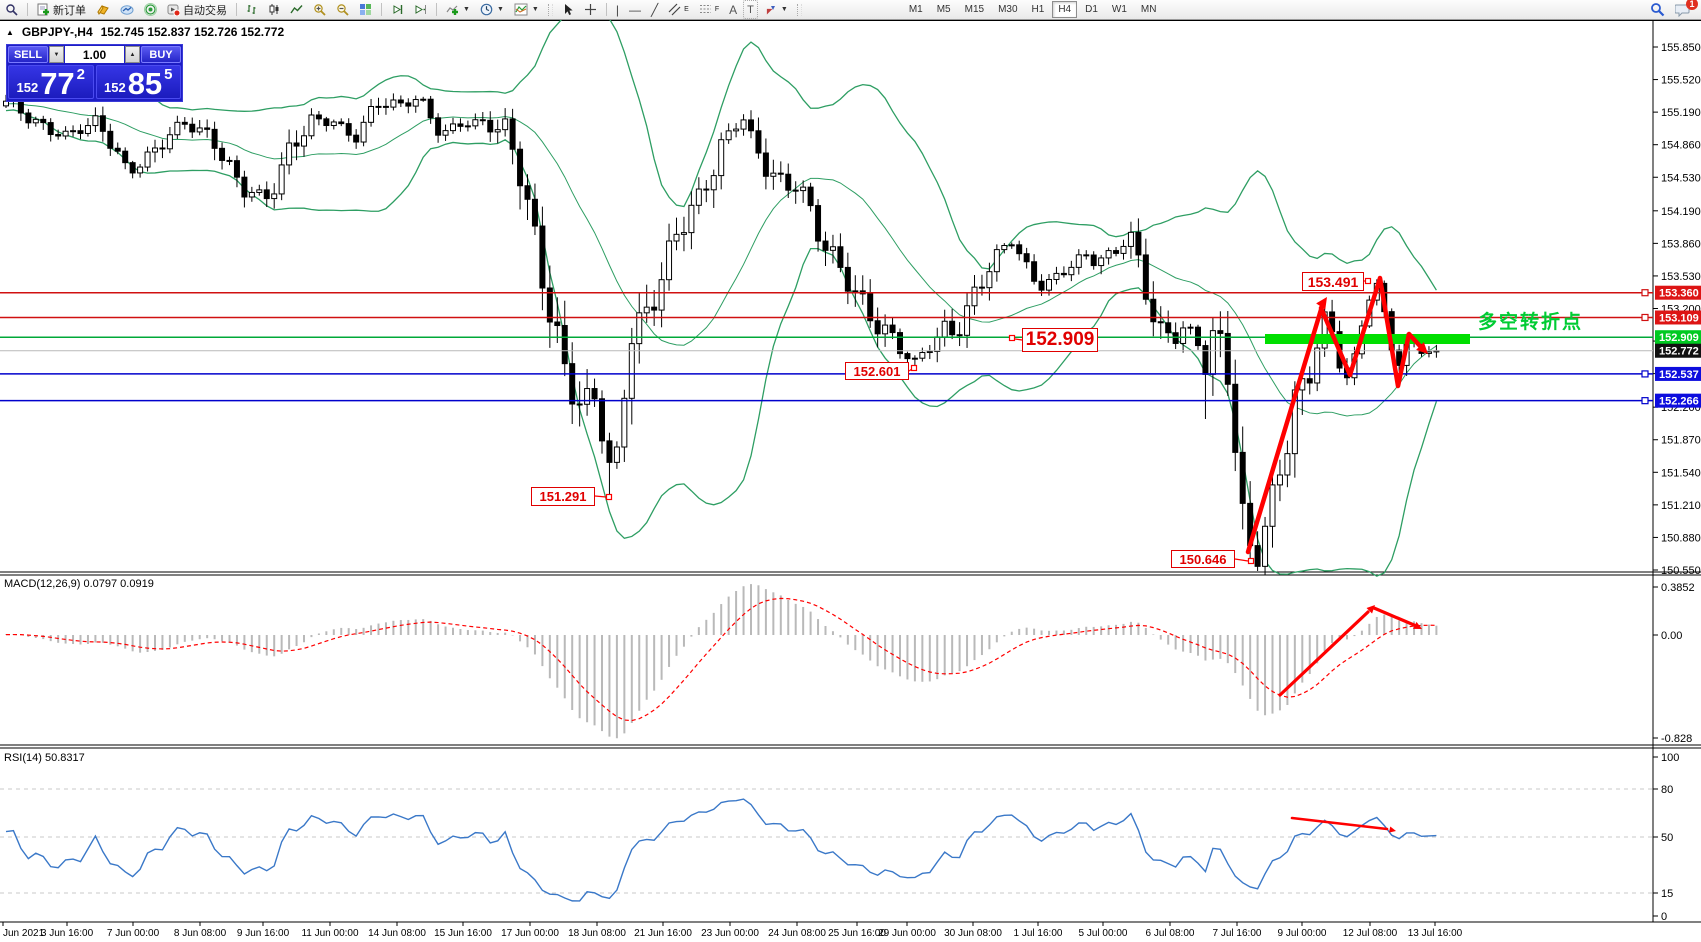 This screenshot has width=1701, height=942. What do you see at coordinates (1333, 281) in the screenshot?
I see `price-annotation-label: 153.491` at bounding box center [1333, 281].